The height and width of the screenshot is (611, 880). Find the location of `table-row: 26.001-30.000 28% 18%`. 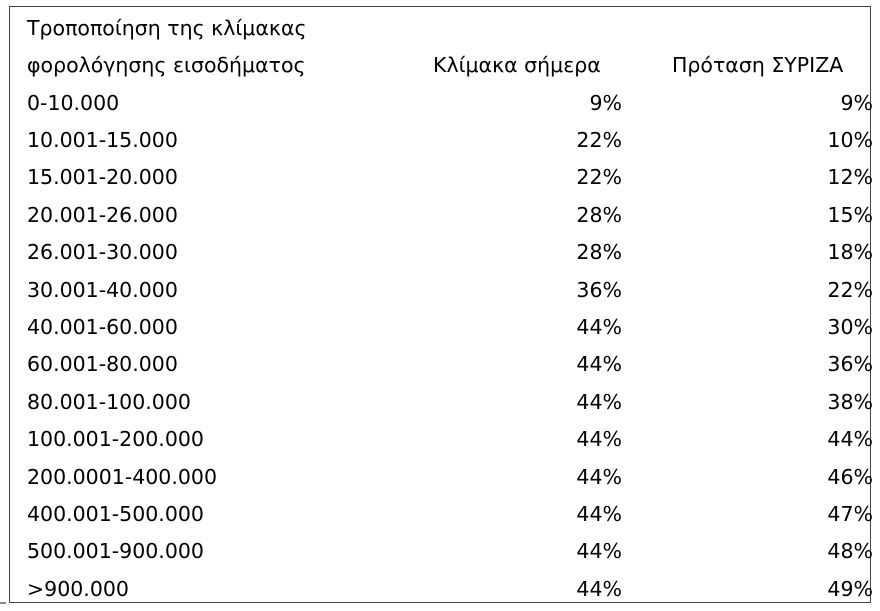

table-row: 26.001-30.000 28% 18% is located at coordinates (450, 252).